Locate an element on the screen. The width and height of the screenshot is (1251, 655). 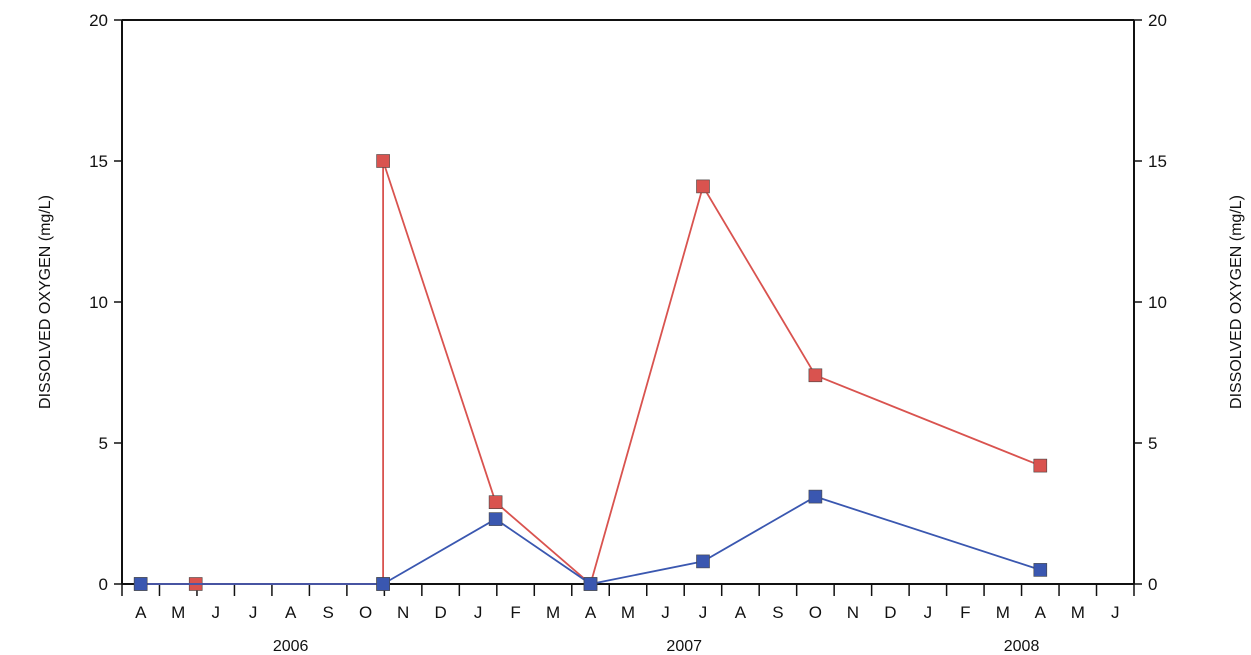
left-axis-title: DISSOLVED OXYGEN (mg/L) is located at coordinates (45, 302).